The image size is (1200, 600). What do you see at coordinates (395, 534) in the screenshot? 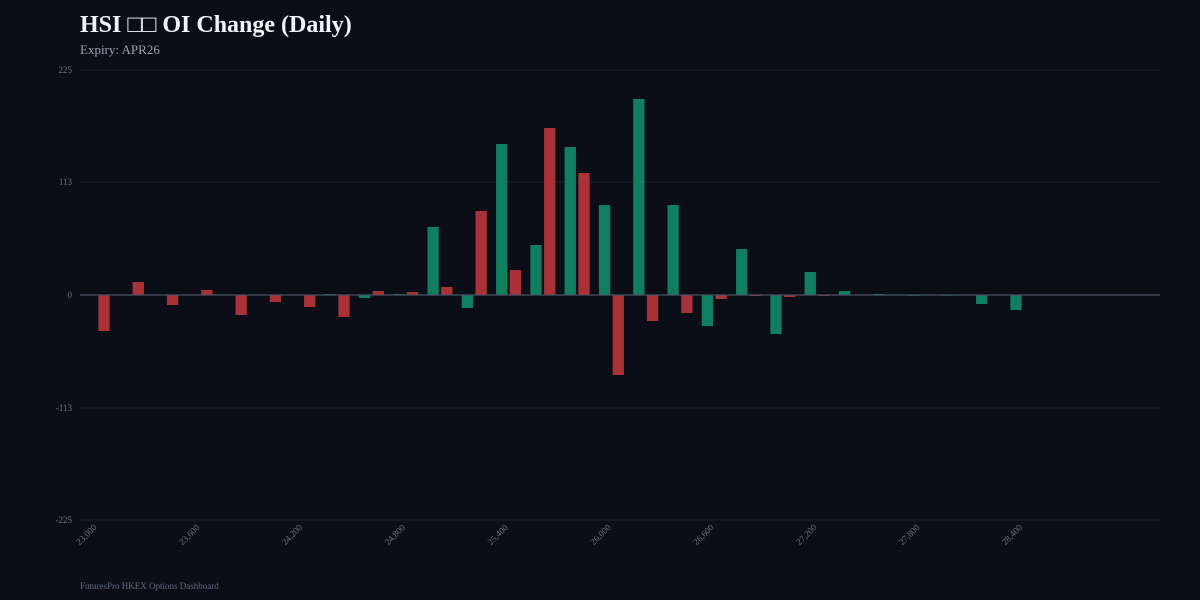
I see `x-tick-label: 24,800` at bounding box center [395, 534].